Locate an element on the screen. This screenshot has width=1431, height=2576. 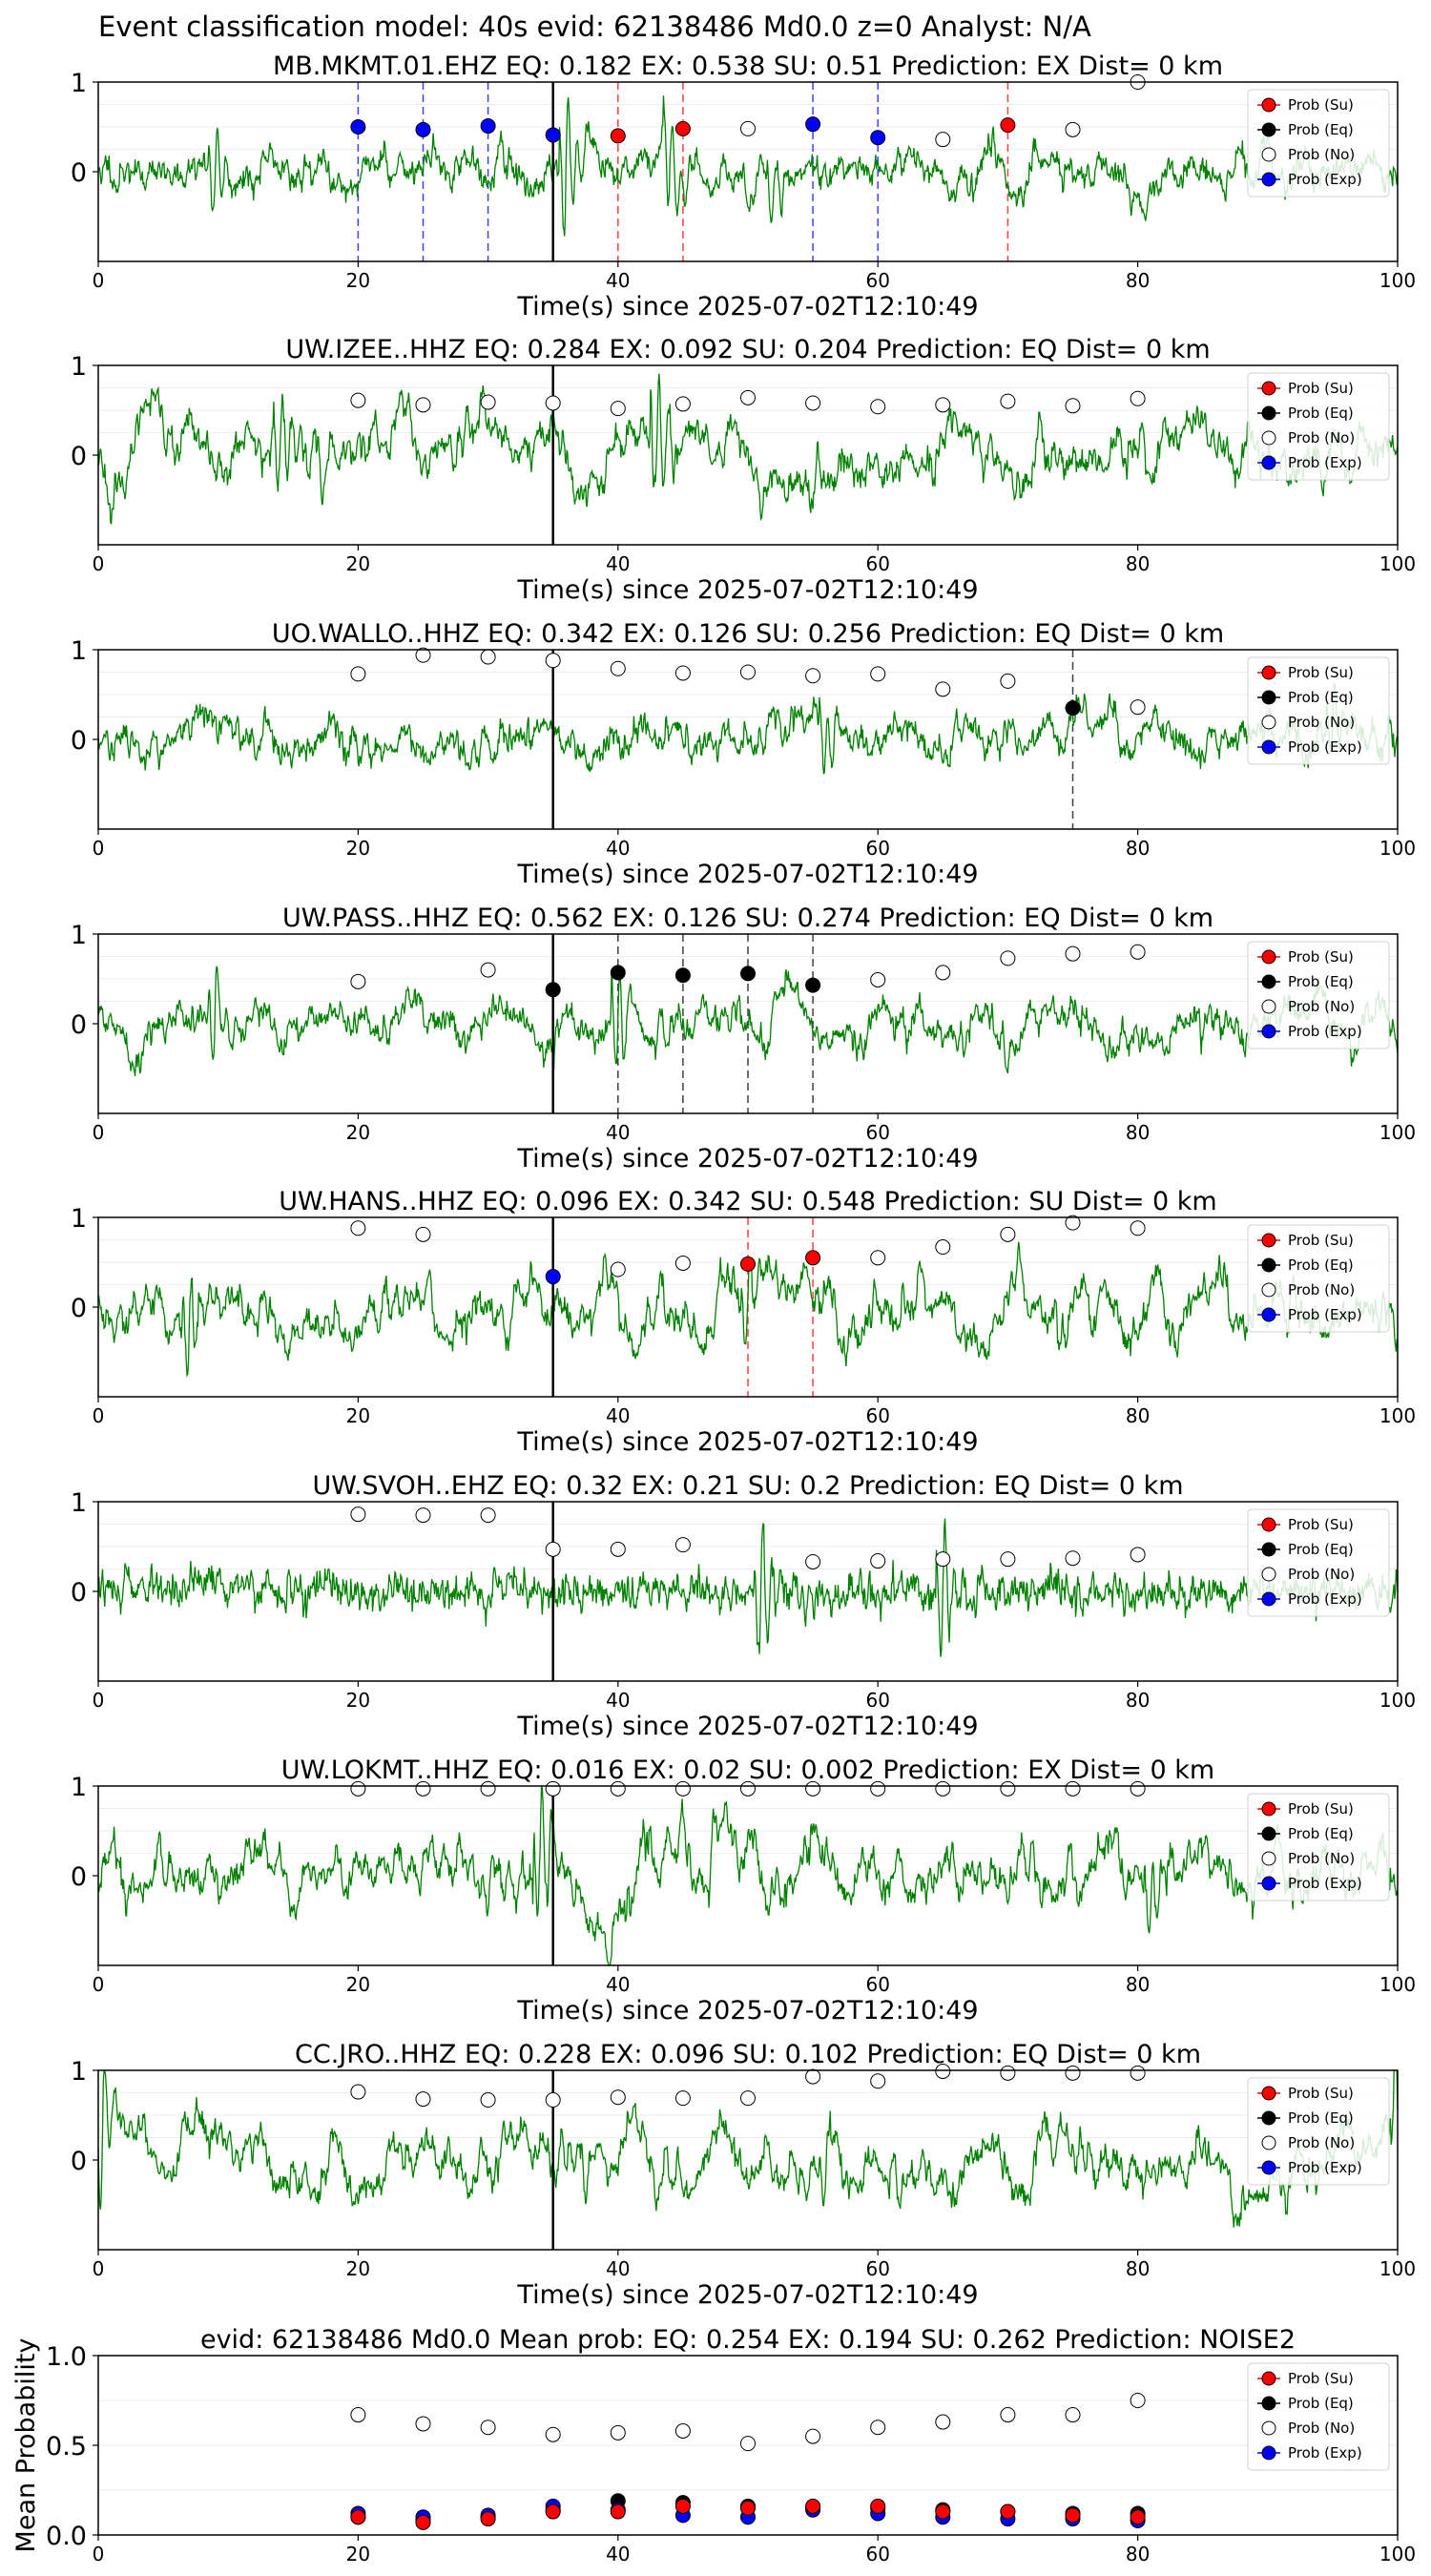
y-axis-label: Mean Probability is located at coordinates (26, 2445).